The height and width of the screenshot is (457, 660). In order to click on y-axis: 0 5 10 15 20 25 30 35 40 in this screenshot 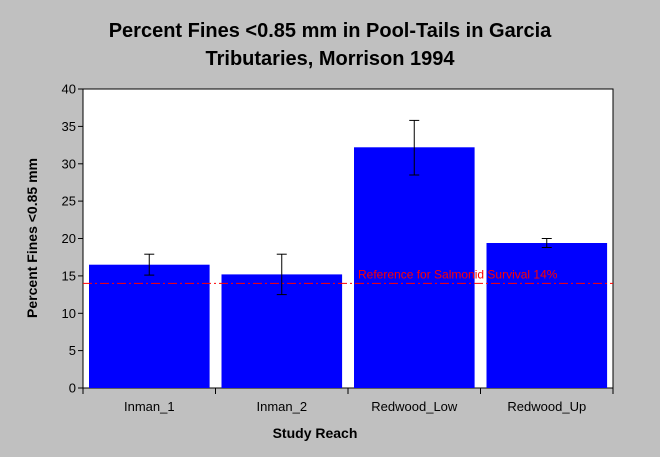, I will do `click(72, 239)`.